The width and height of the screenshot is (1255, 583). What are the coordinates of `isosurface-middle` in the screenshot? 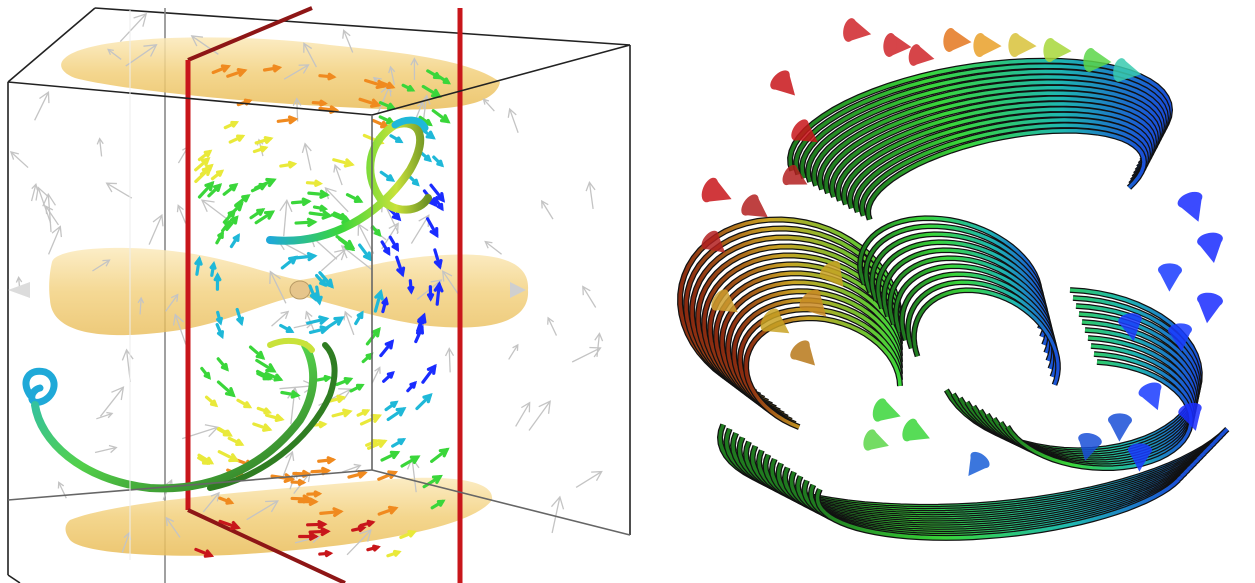 It's located at (289, 291).